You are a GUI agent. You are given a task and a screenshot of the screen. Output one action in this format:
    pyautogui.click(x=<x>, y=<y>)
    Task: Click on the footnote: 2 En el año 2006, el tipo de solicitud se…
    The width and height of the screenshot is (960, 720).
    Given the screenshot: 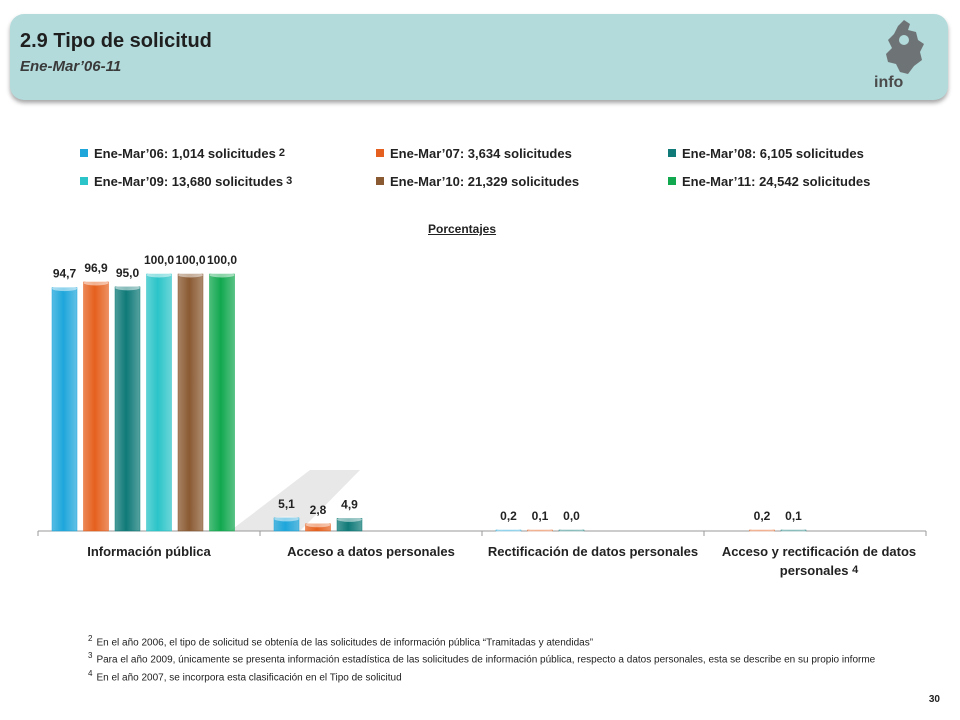 What is the action you would take?
    pyautogui.click(x=488, y=640)
    